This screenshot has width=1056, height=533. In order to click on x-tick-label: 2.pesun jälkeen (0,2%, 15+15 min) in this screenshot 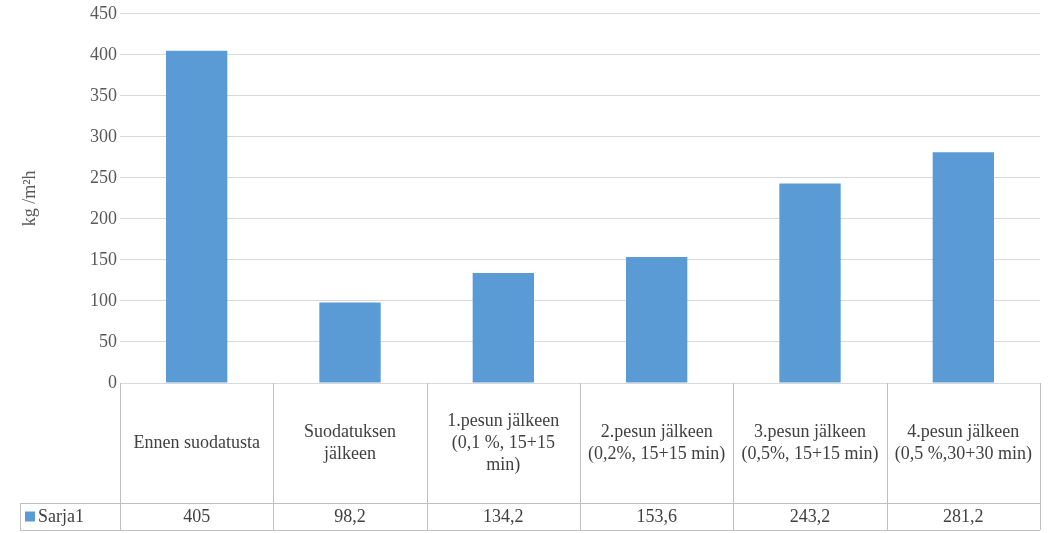, I will do `click(657, 442)`.